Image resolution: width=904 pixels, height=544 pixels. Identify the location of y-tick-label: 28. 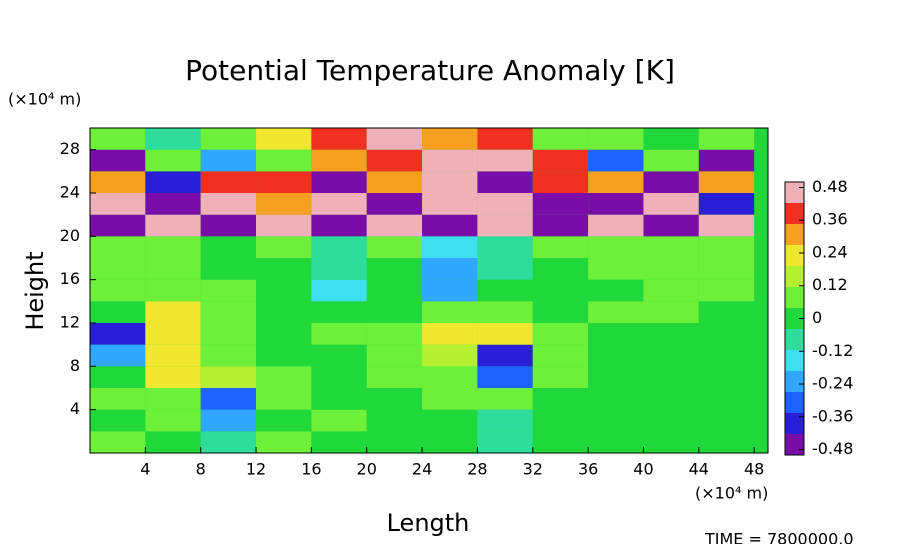
(70, 148).